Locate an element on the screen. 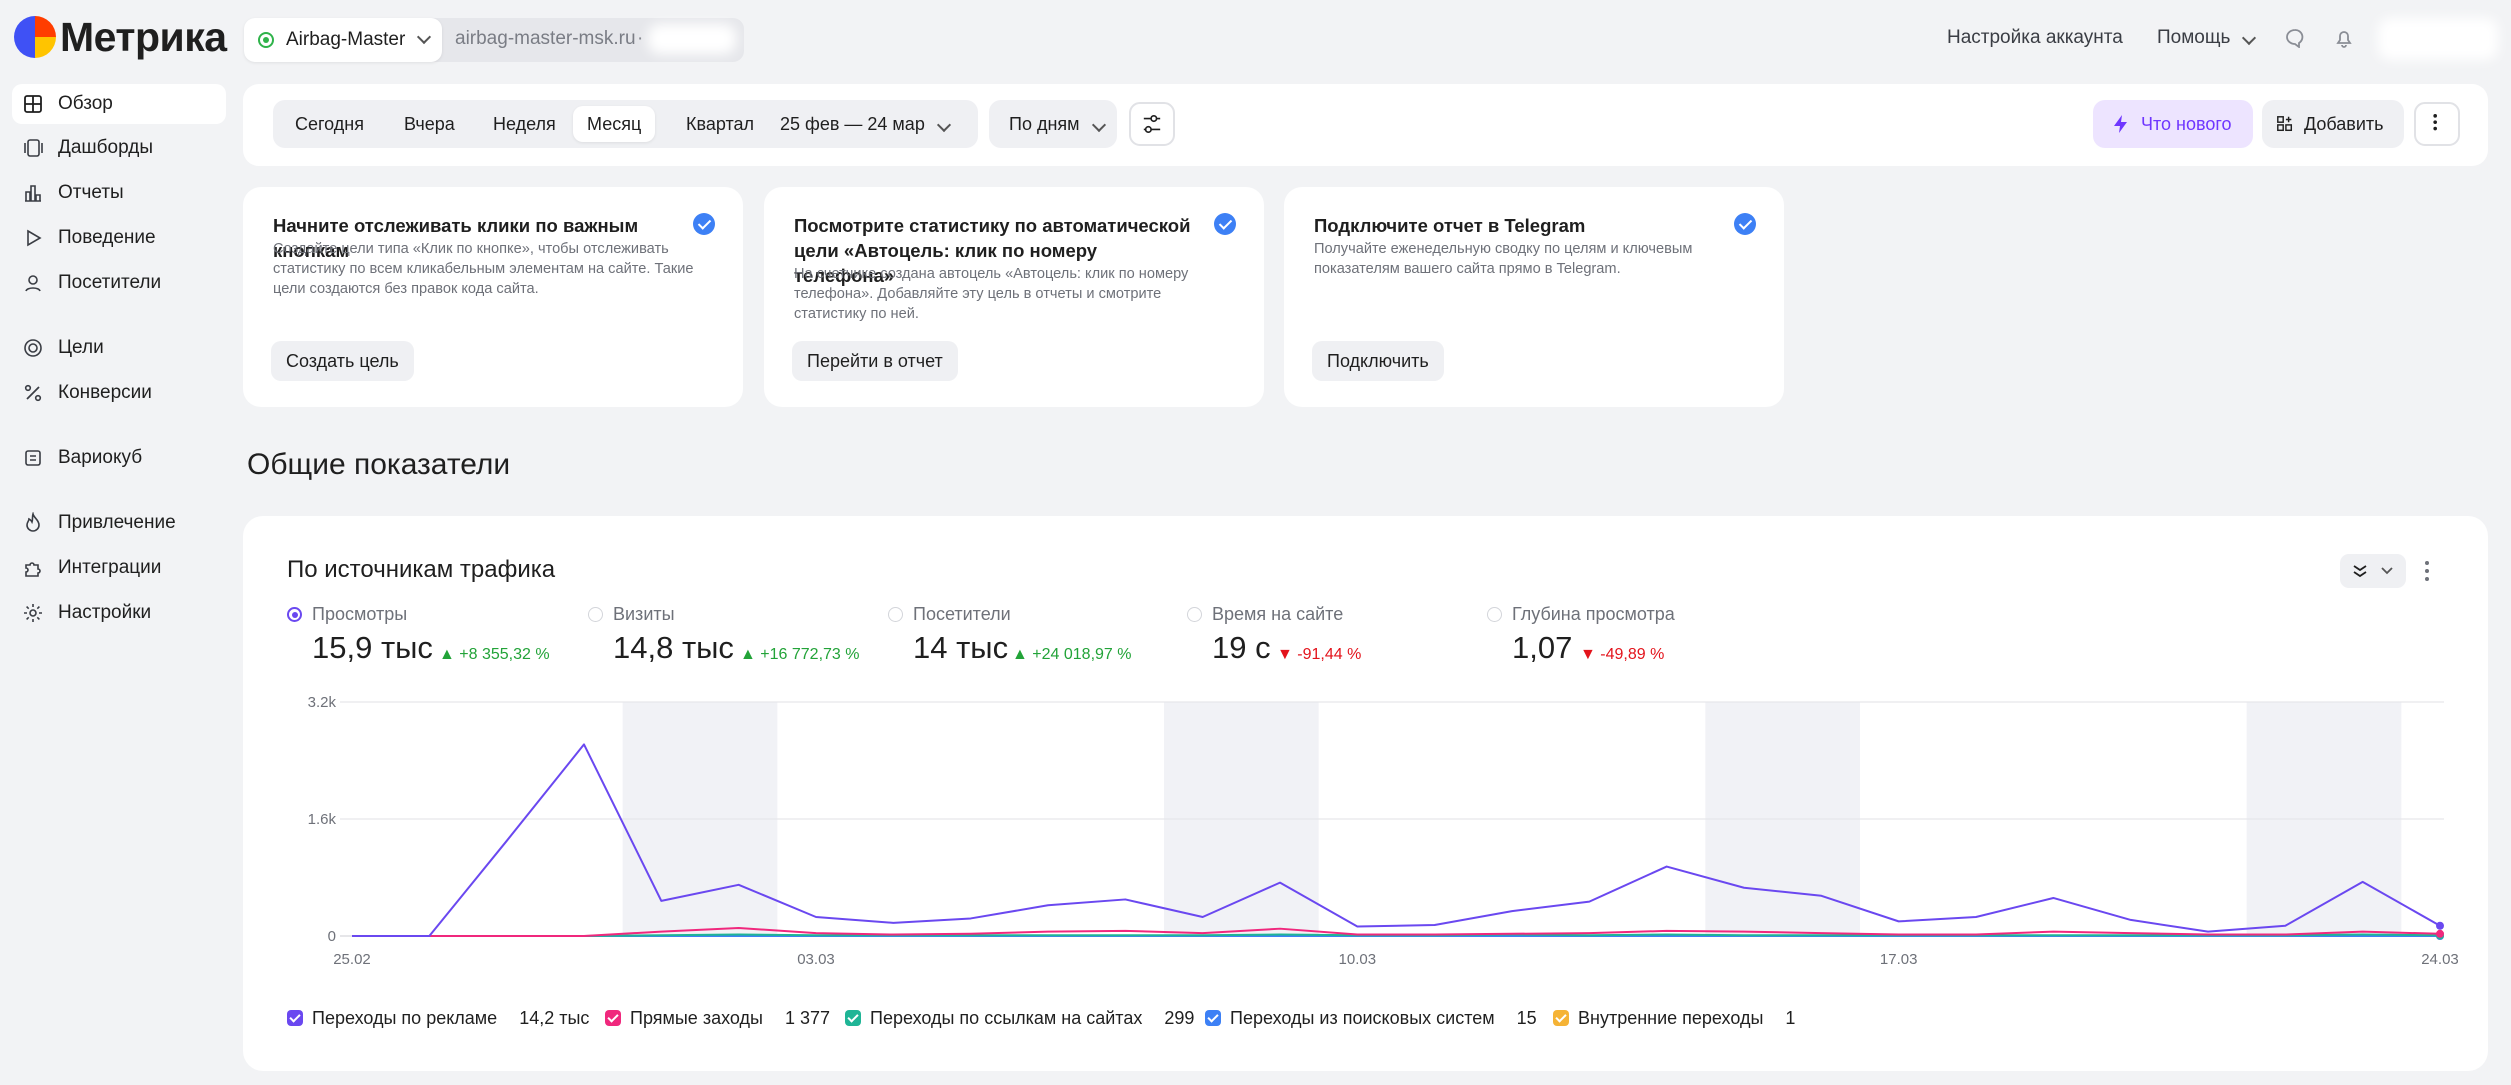  legend-label: Внутренние переходы is located at coordinates (1671, 1017).